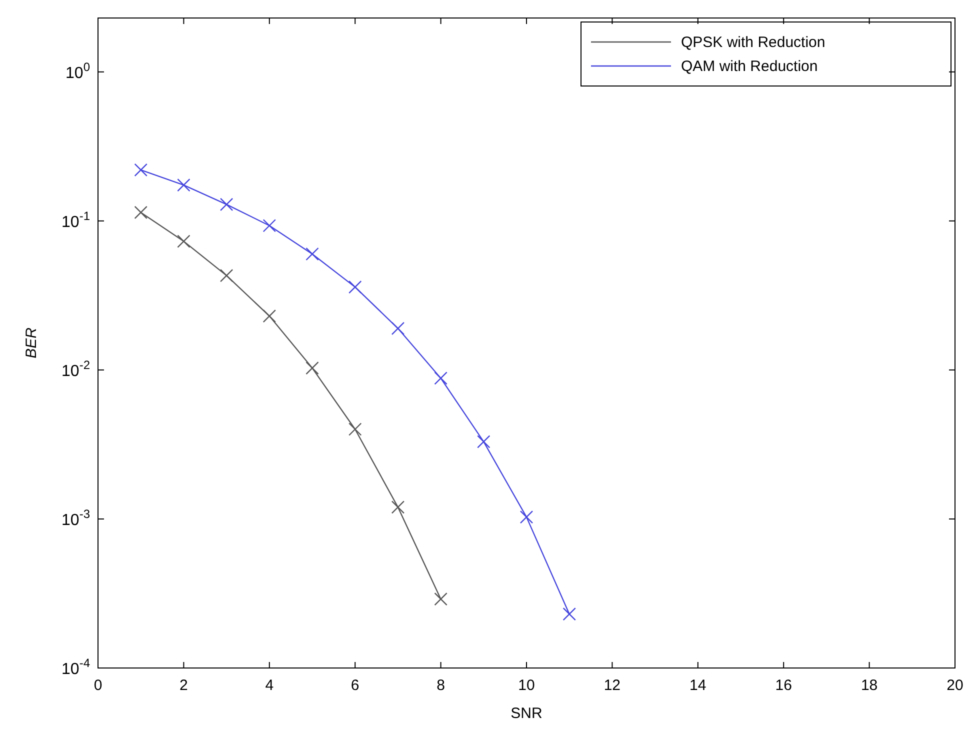 The width and height of the screenshot is (965, 740). What do you see at coordinates (76, 369) in the screenshot?
I see `y-tick-label: 10$^{-2}$` at bounding box center [76, 369].